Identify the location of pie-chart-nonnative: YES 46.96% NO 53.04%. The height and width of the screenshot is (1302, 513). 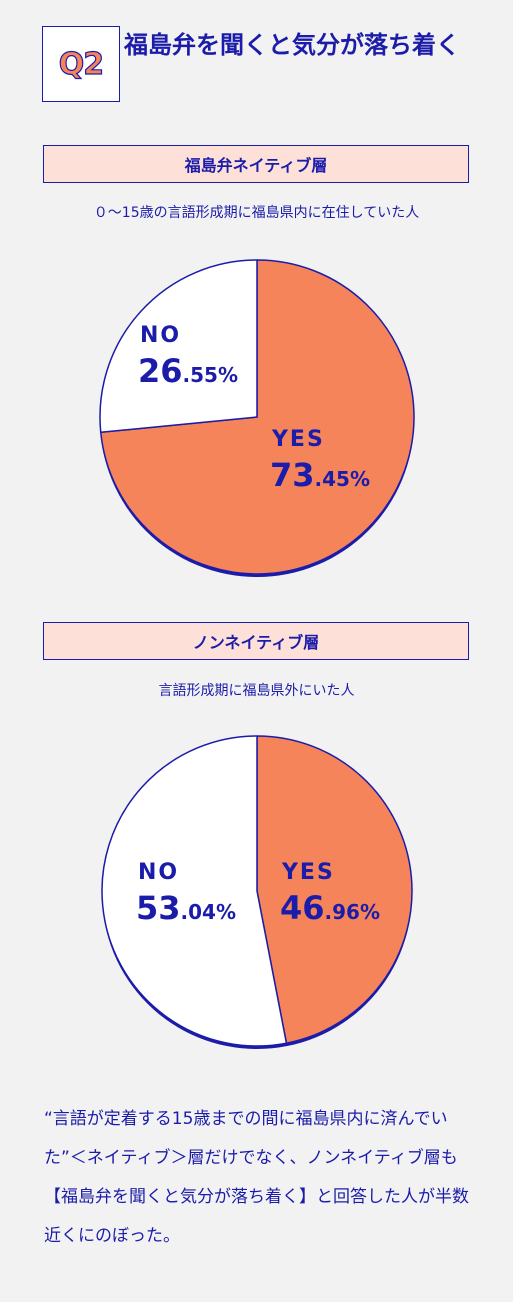
(257, 892).